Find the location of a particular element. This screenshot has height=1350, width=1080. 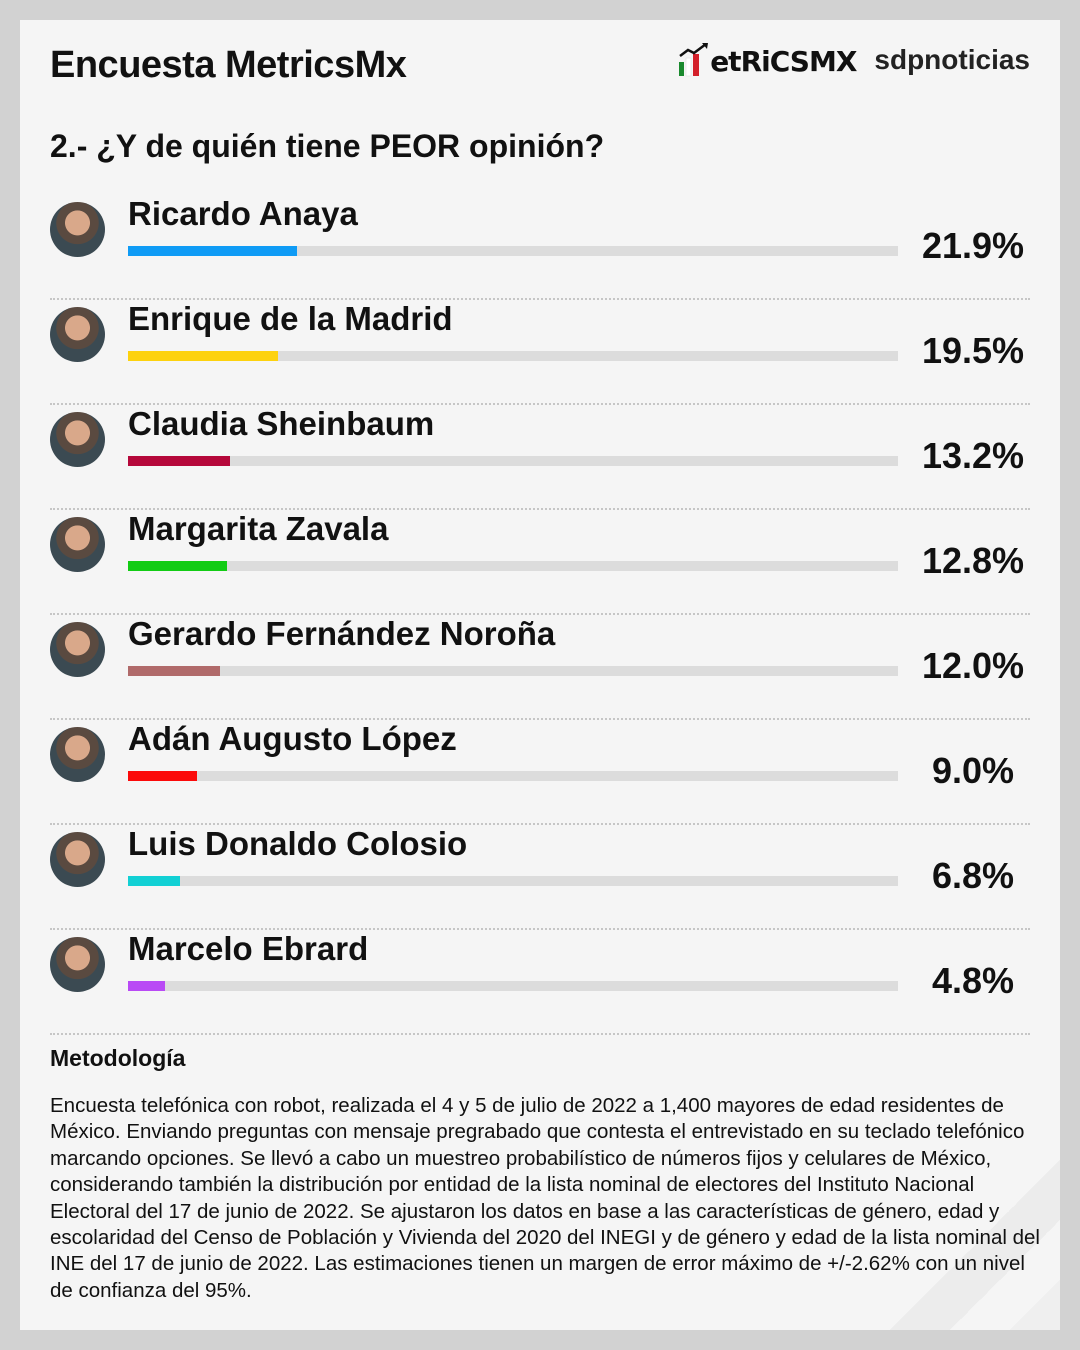

bar-row: Margarita Zavala 12.8% is located at coordinates (540, 562).